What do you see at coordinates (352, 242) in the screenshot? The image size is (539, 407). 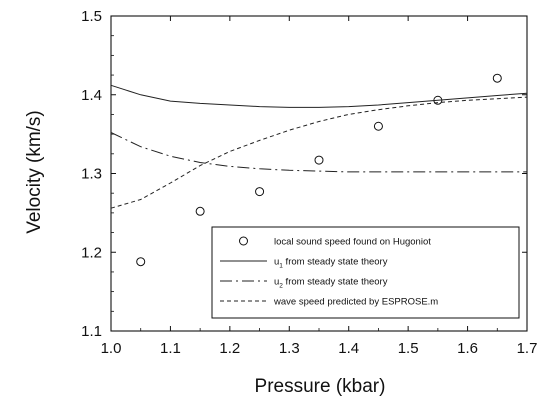 I see `legend-label: local sound speed found on Hugoniot` at bounding box center [352, 242].